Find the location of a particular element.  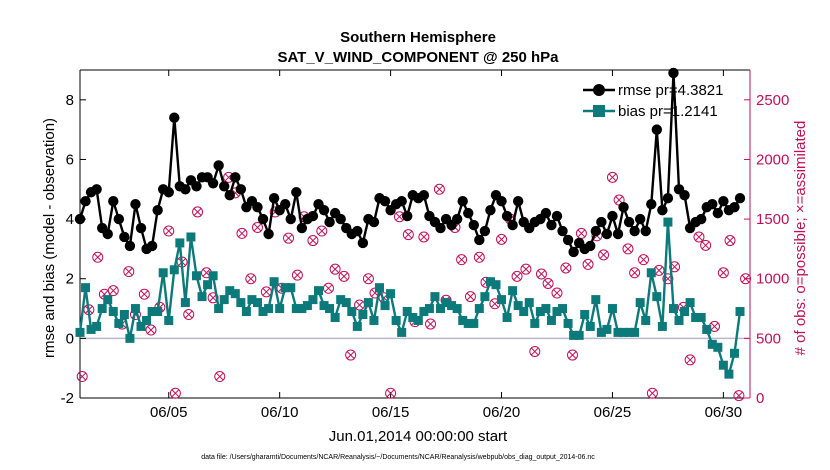

y2-axis-label: # of obs: o=possible; ×=assimilated is located at coordinates (800, 238).